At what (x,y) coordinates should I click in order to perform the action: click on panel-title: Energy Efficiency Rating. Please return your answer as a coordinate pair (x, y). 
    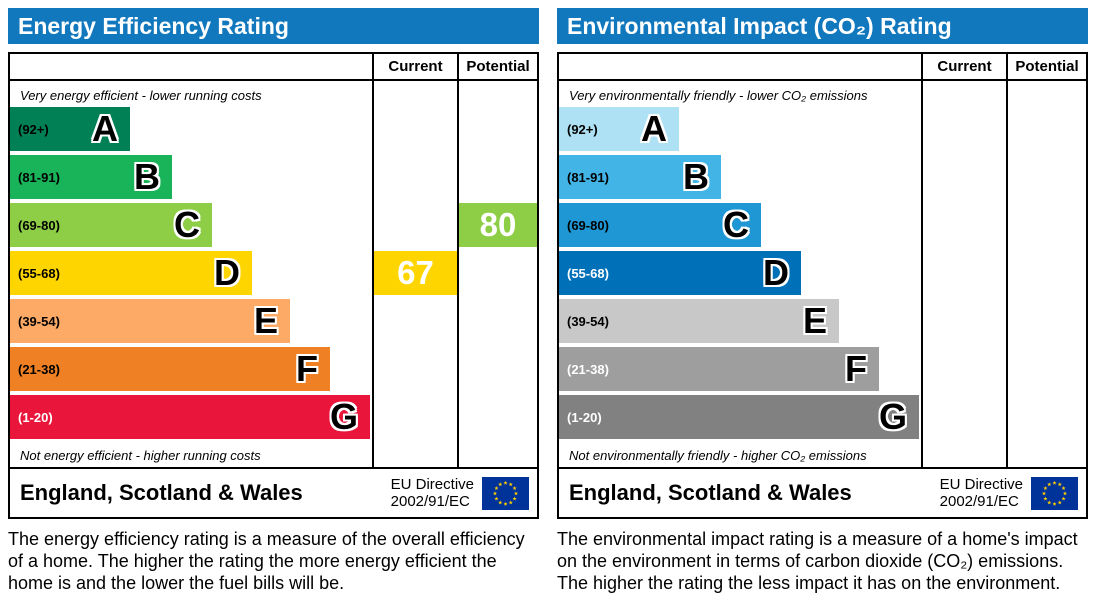
    Looking at the image, I should click on (273, 26).